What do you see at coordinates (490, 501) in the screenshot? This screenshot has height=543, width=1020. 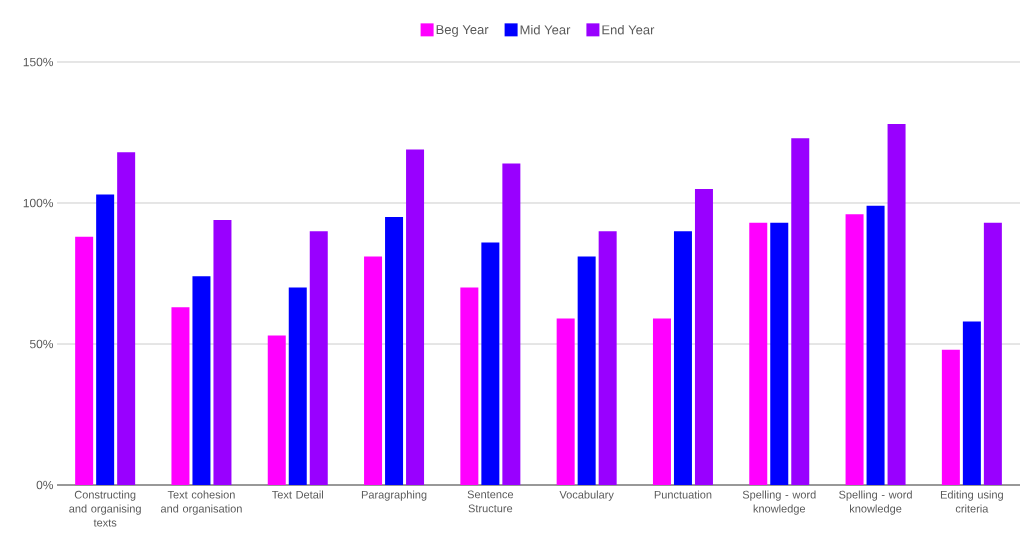 I see `x-tick-label: Sentence Structure` at bounding box center [490, 501].